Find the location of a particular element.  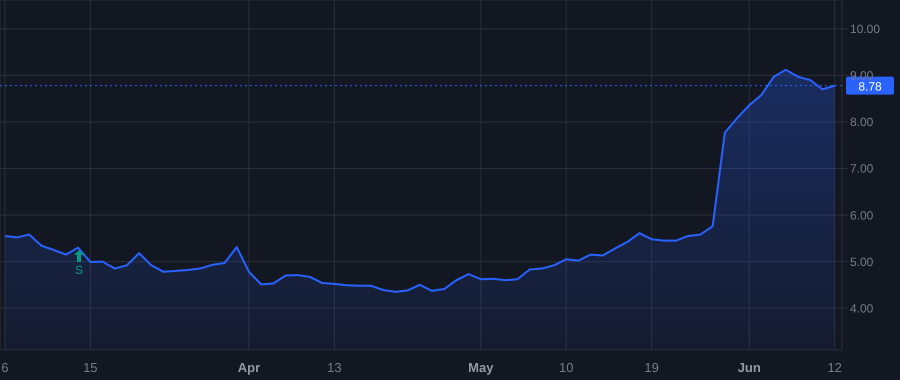

ref-line-label: 8.78 is located at coordinates (870, 87).